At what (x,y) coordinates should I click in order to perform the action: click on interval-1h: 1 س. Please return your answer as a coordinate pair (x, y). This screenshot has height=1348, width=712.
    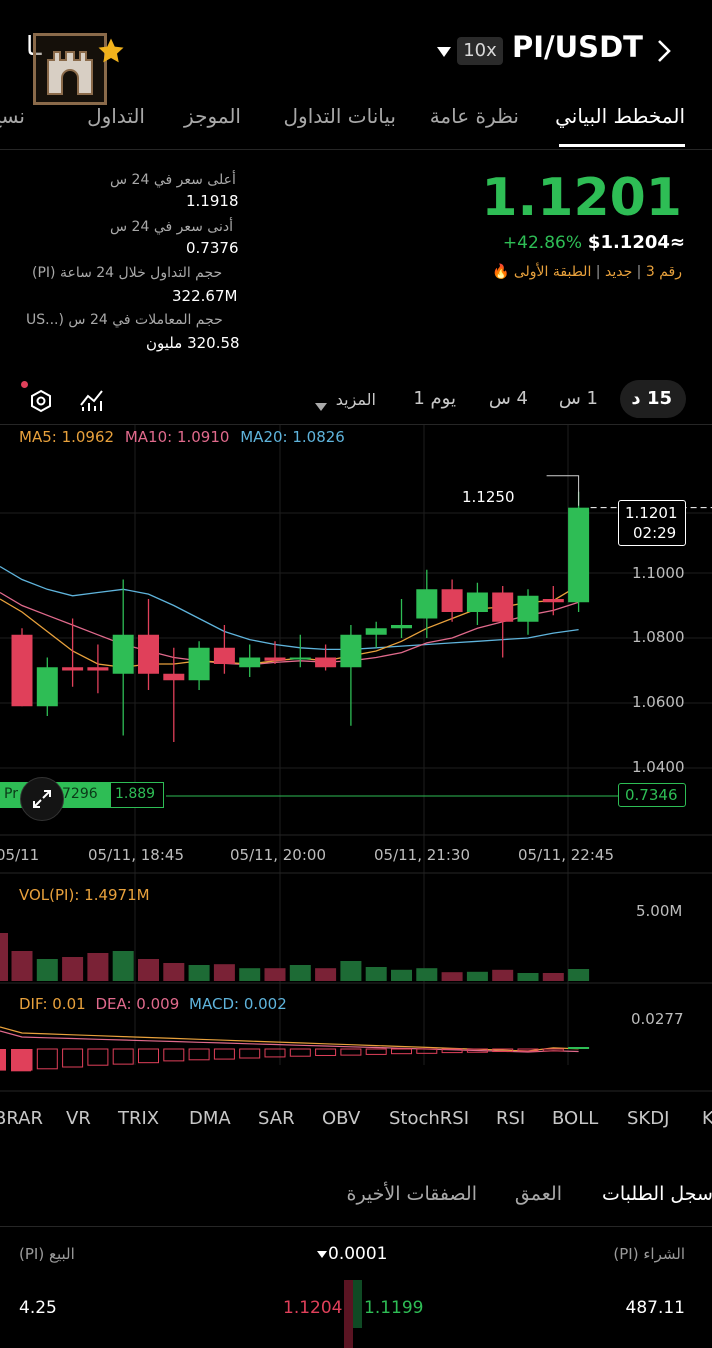
    Looking at the image, I should click on (578, 398).